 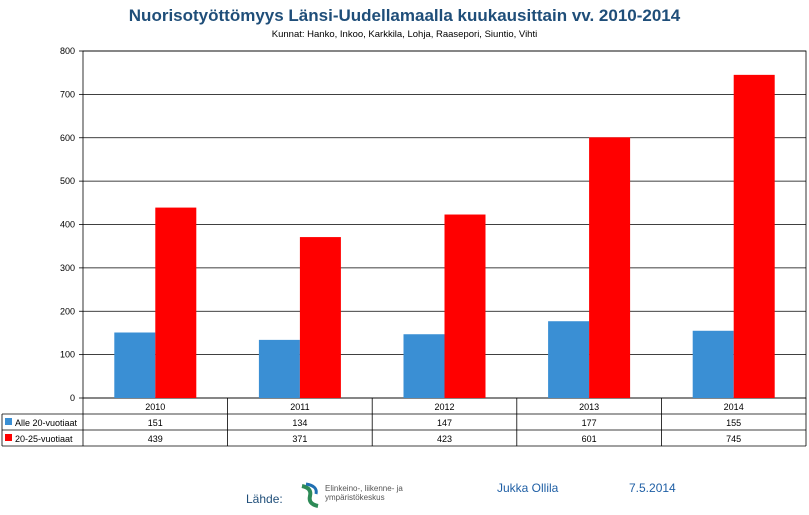 I want to click on x-category-label: 2013, so click(x=589, y=407).